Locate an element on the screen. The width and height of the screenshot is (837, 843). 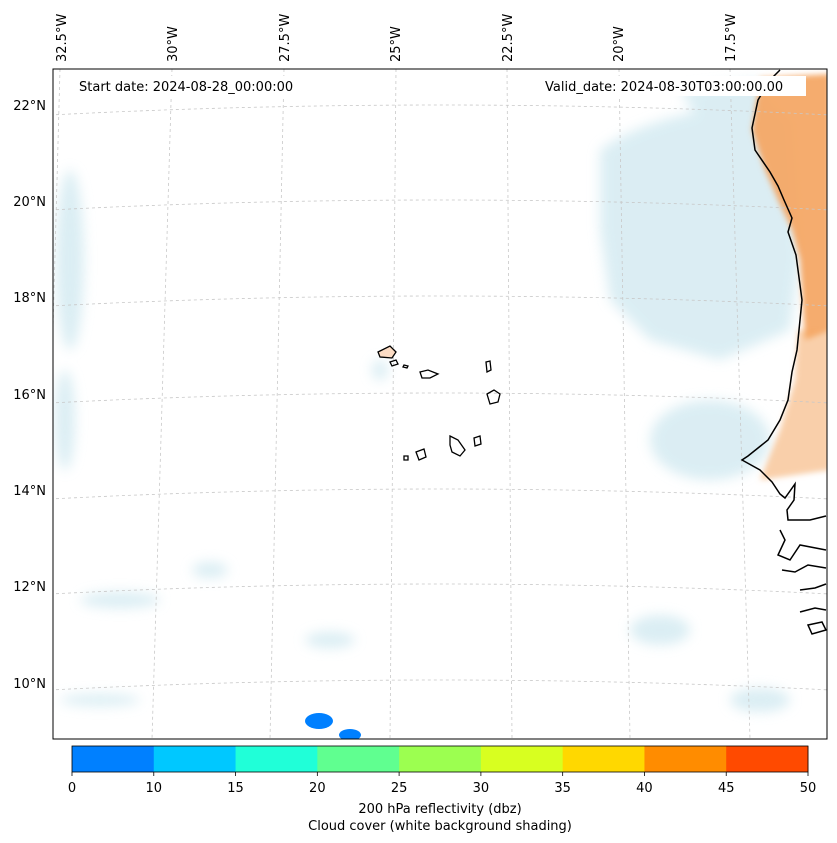
lon-label: 30°W is located at coordinates (173, 44).